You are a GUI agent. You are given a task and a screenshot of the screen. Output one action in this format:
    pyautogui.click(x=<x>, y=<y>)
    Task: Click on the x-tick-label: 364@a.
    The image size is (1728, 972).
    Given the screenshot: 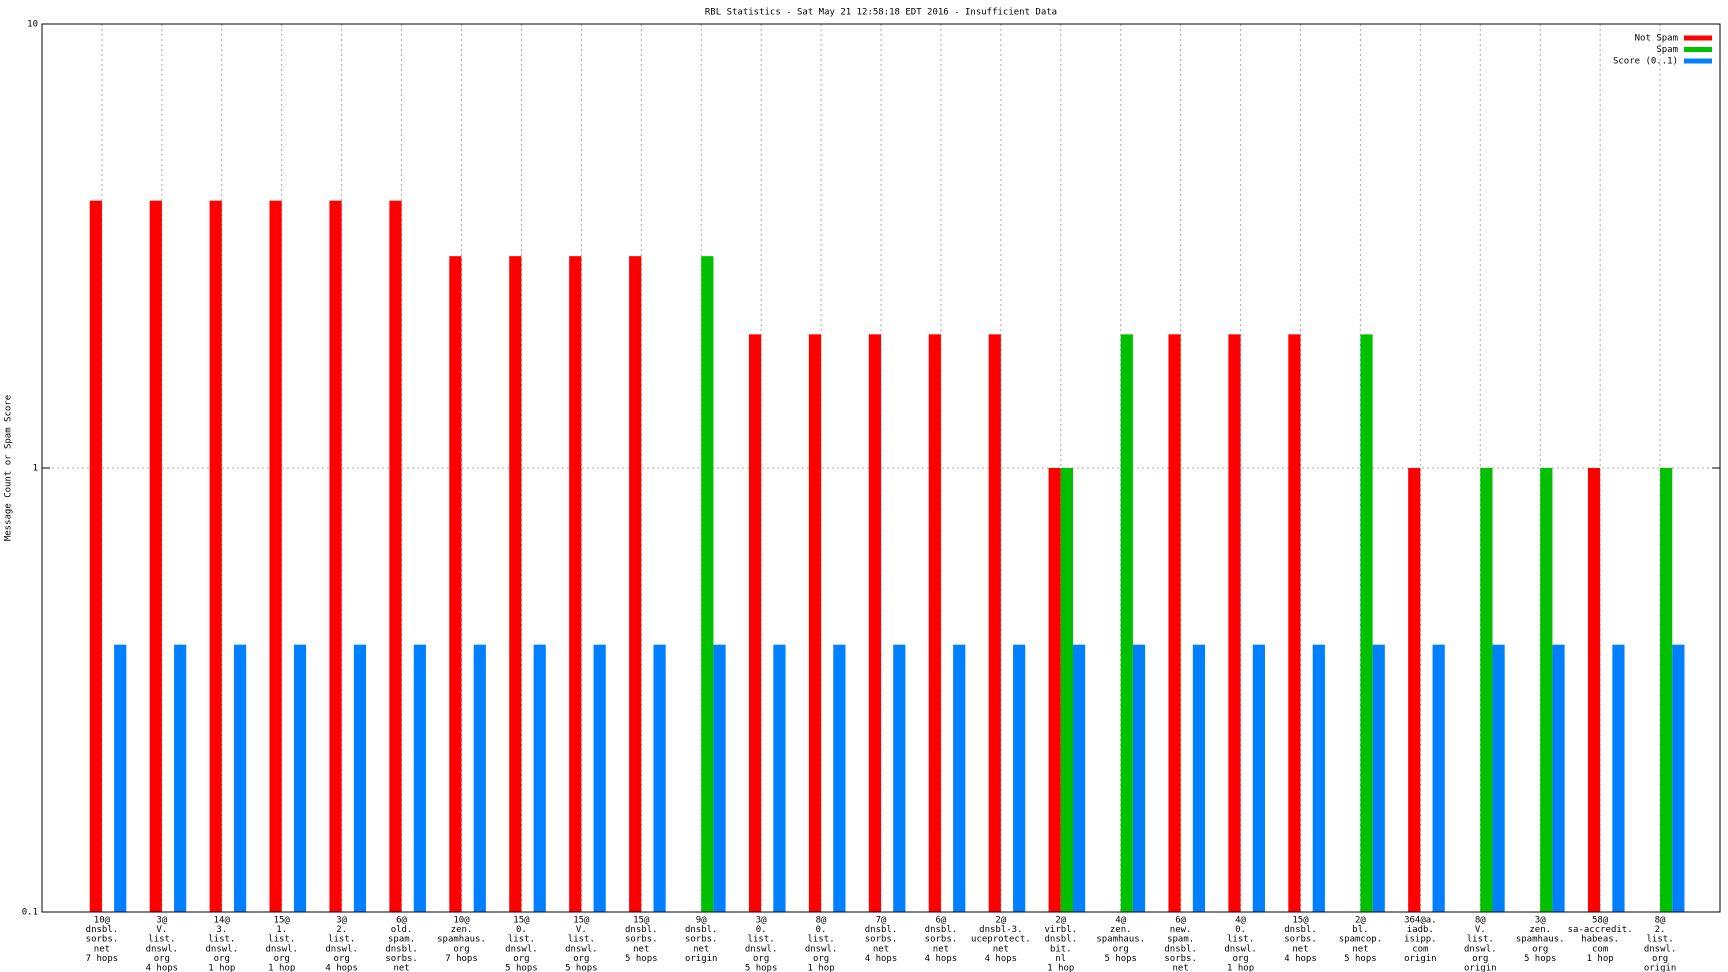 What is the action you would take?
    pyautogui.click(x=1420, y=921)
    